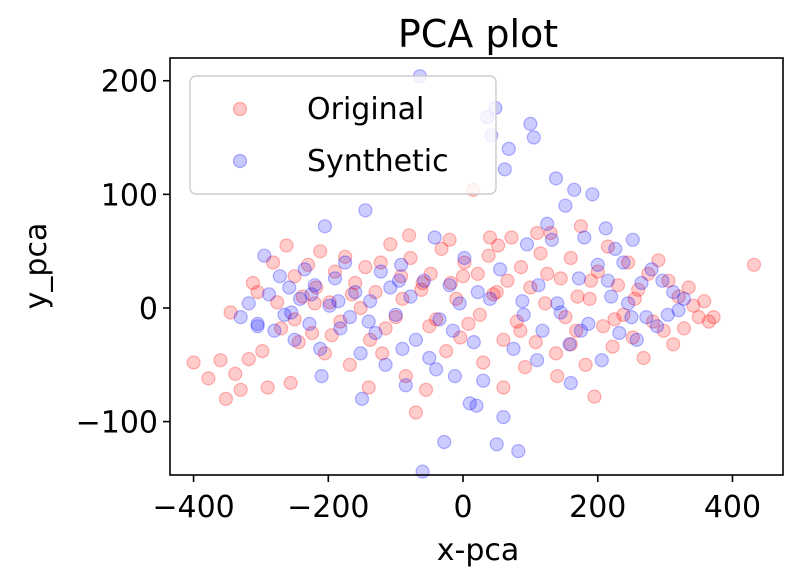 This screenshot has width=798, height=582. What do you see at coordinates (123, 253) in the screenshot?
I see `y-axis: −100 0 100 200` at bounding box center [123, 253].